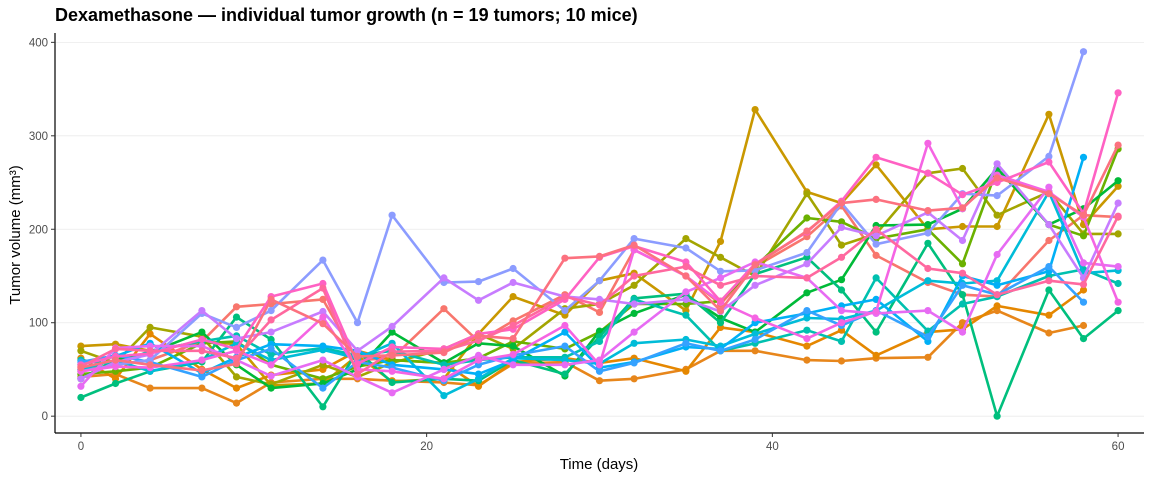 This screenshot has width=1152, height=480. Describe the element at coordinates (599, 464) in the screenshot. I see `x-axis-title: Time (days)` at that location.